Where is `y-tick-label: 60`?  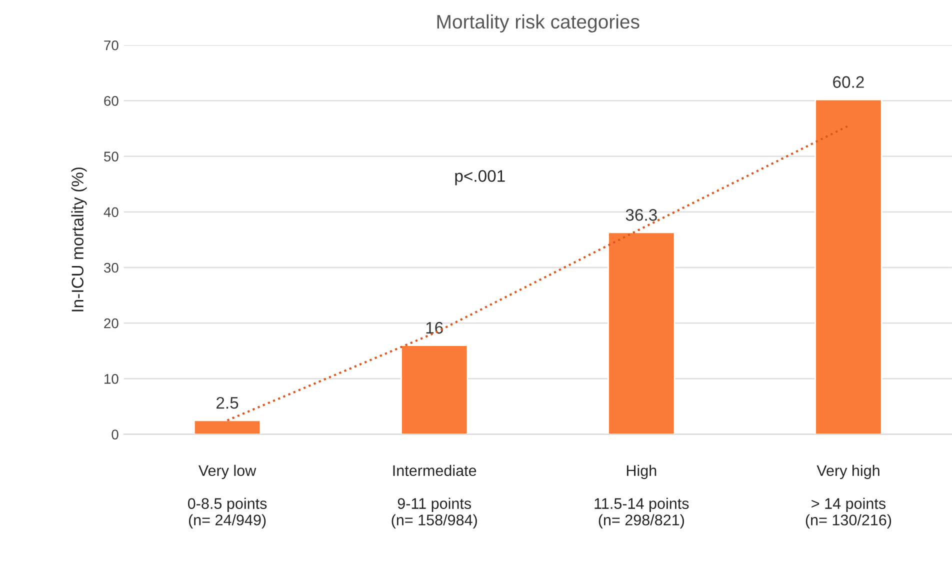
y-tick-label: 60 is located at coordinates (111, 101).